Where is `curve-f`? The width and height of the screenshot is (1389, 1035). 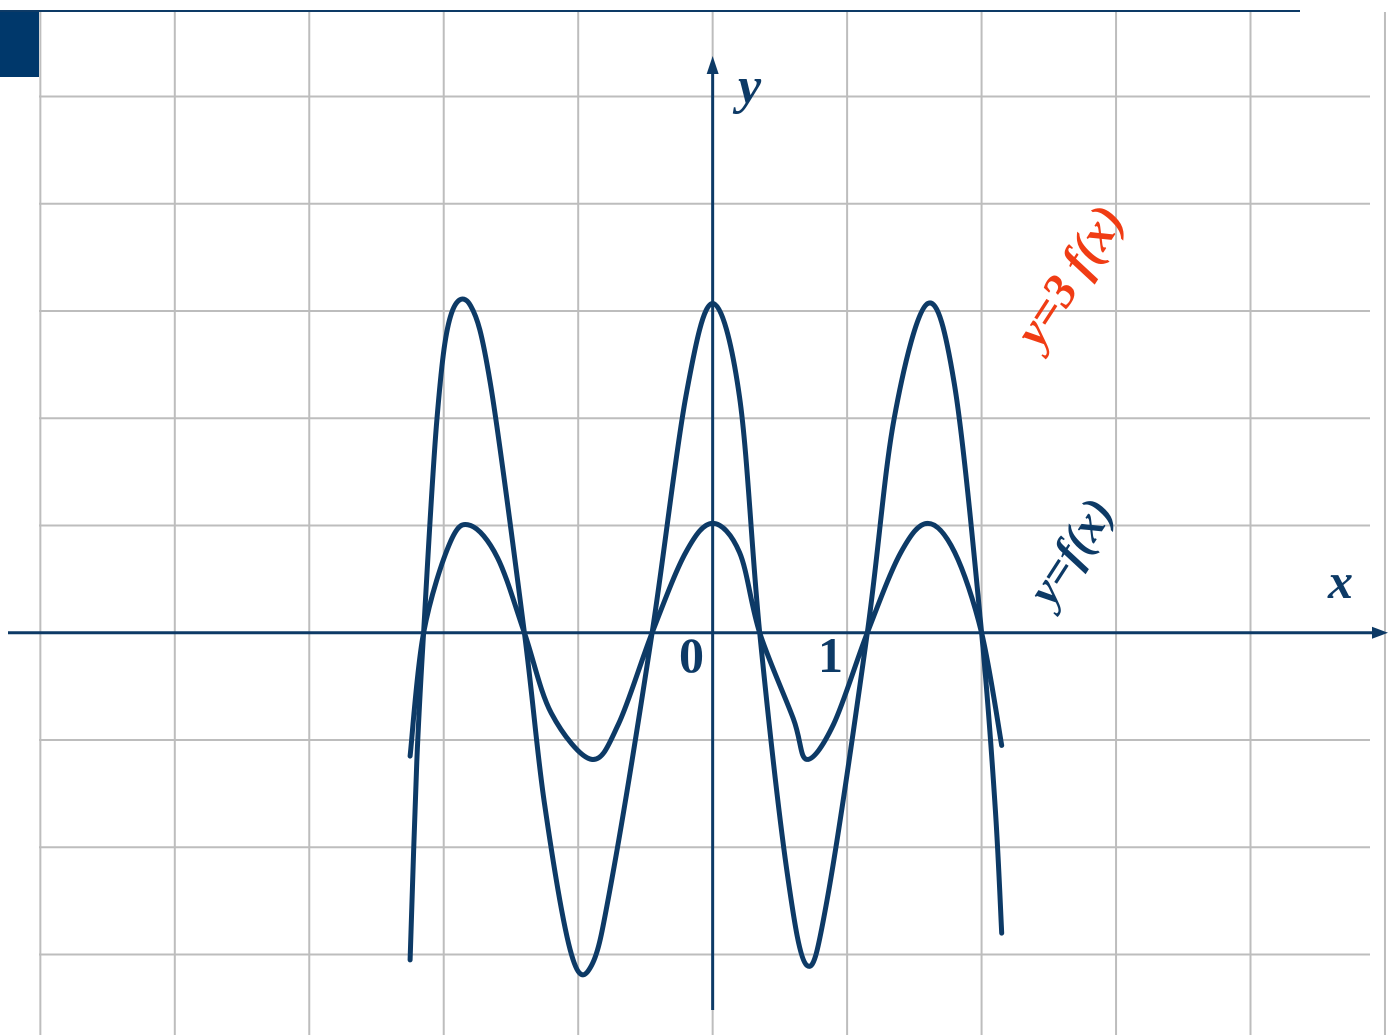 curve-f is located at coordinates (706, 641).